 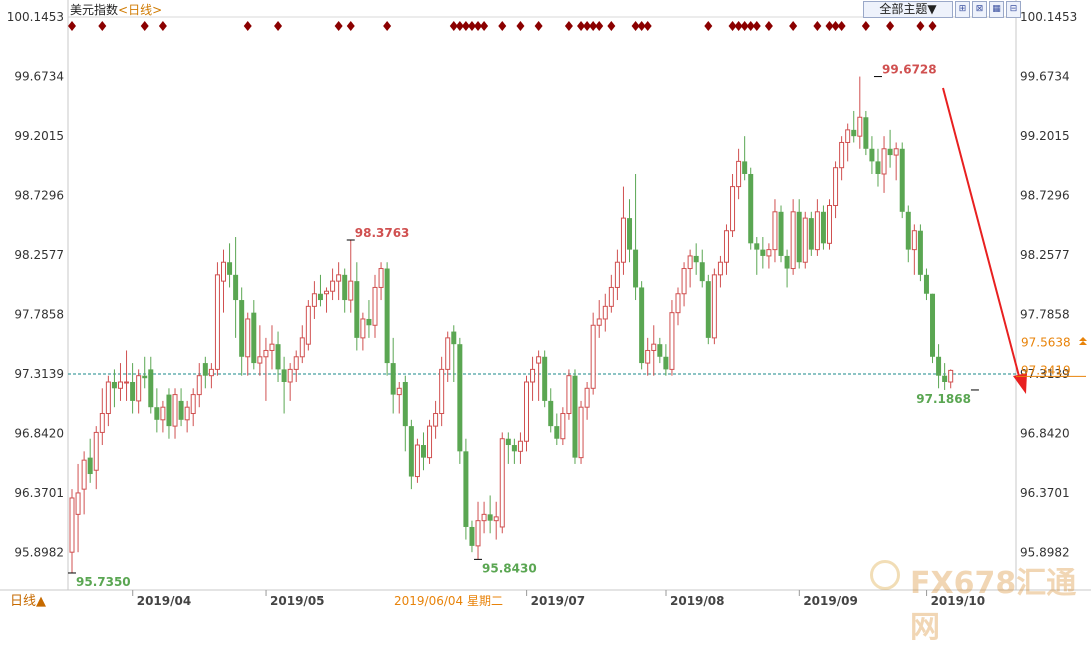 What do you see at coordinates (1083, 341) in the screenshot?
I see `price-up-icon` at bounding box center [1083, 341].